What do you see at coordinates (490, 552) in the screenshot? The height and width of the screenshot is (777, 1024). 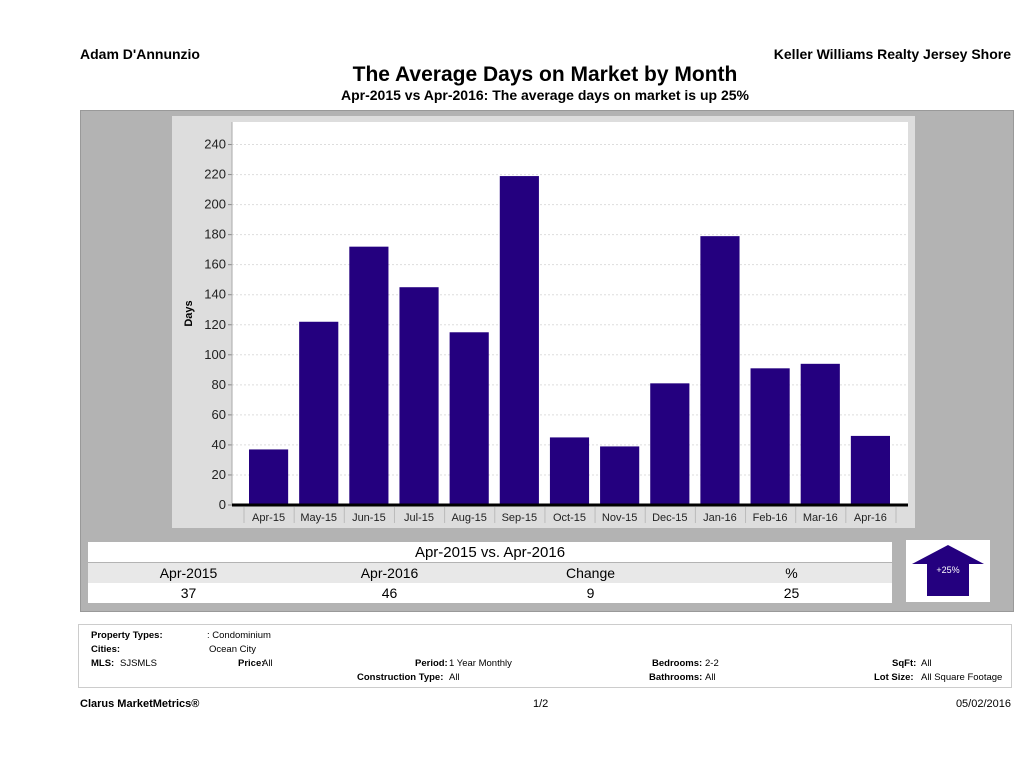 I see `summary-heading: Apr-2015 vs. Apr-2016` at bounding box center [490, 552].